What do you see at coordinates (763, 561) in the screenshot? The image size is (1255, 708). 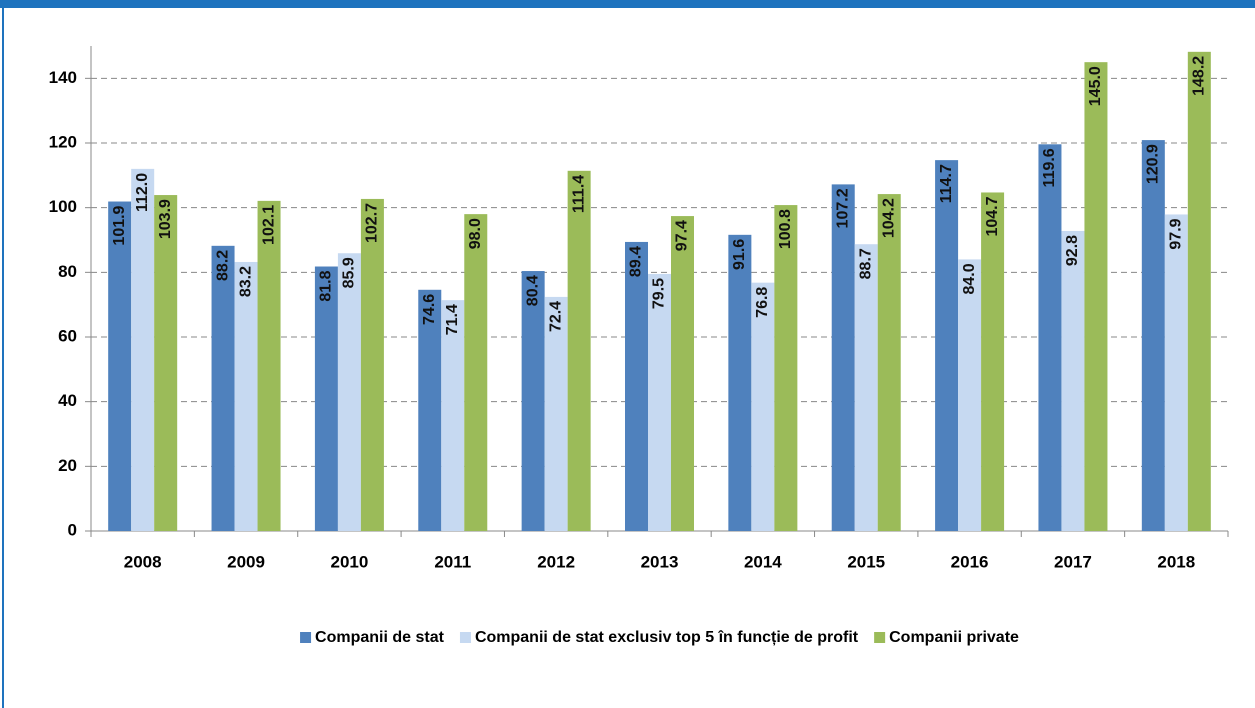 I see `x-tick-label: 2014` at bounding box center [763, 561].